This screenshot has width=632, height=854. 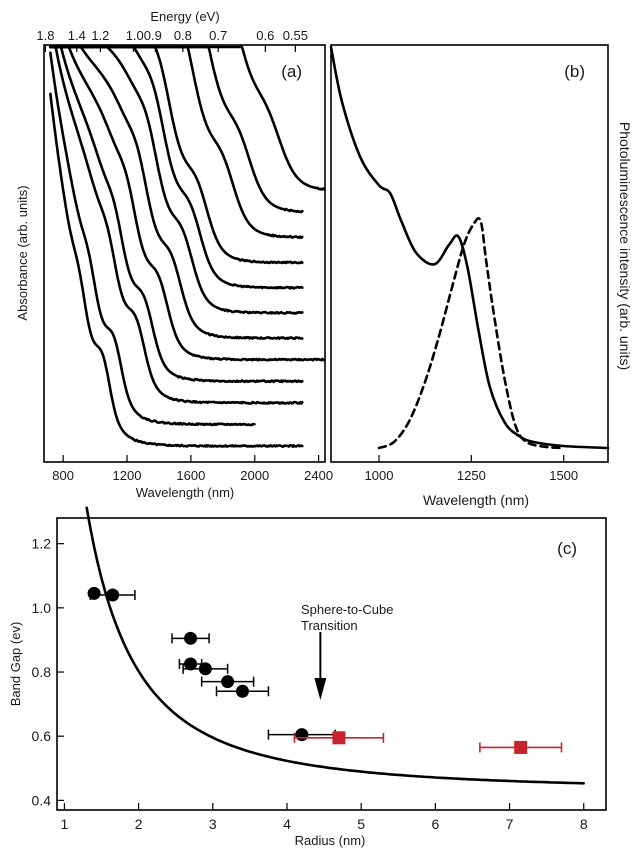 What do you see at coordinates (435, 824) in the screenshot?
I see `panel-c-x-tick-label: 6` at bounding box center [435, 824].